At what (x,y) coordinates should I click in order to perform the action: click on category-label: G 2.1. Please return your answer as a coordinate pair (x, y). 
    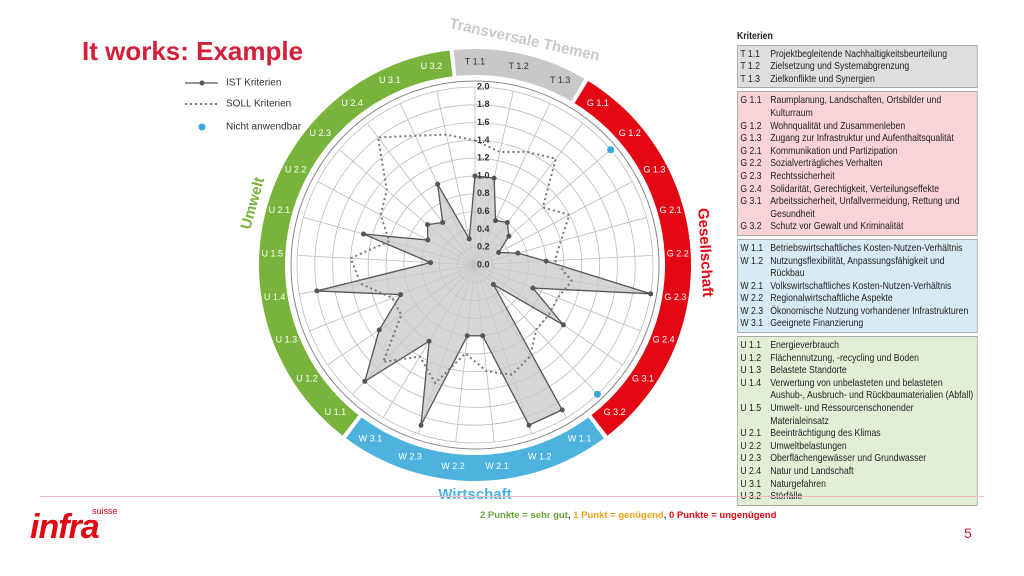
    Looking at the image, I should click on (671, 210).